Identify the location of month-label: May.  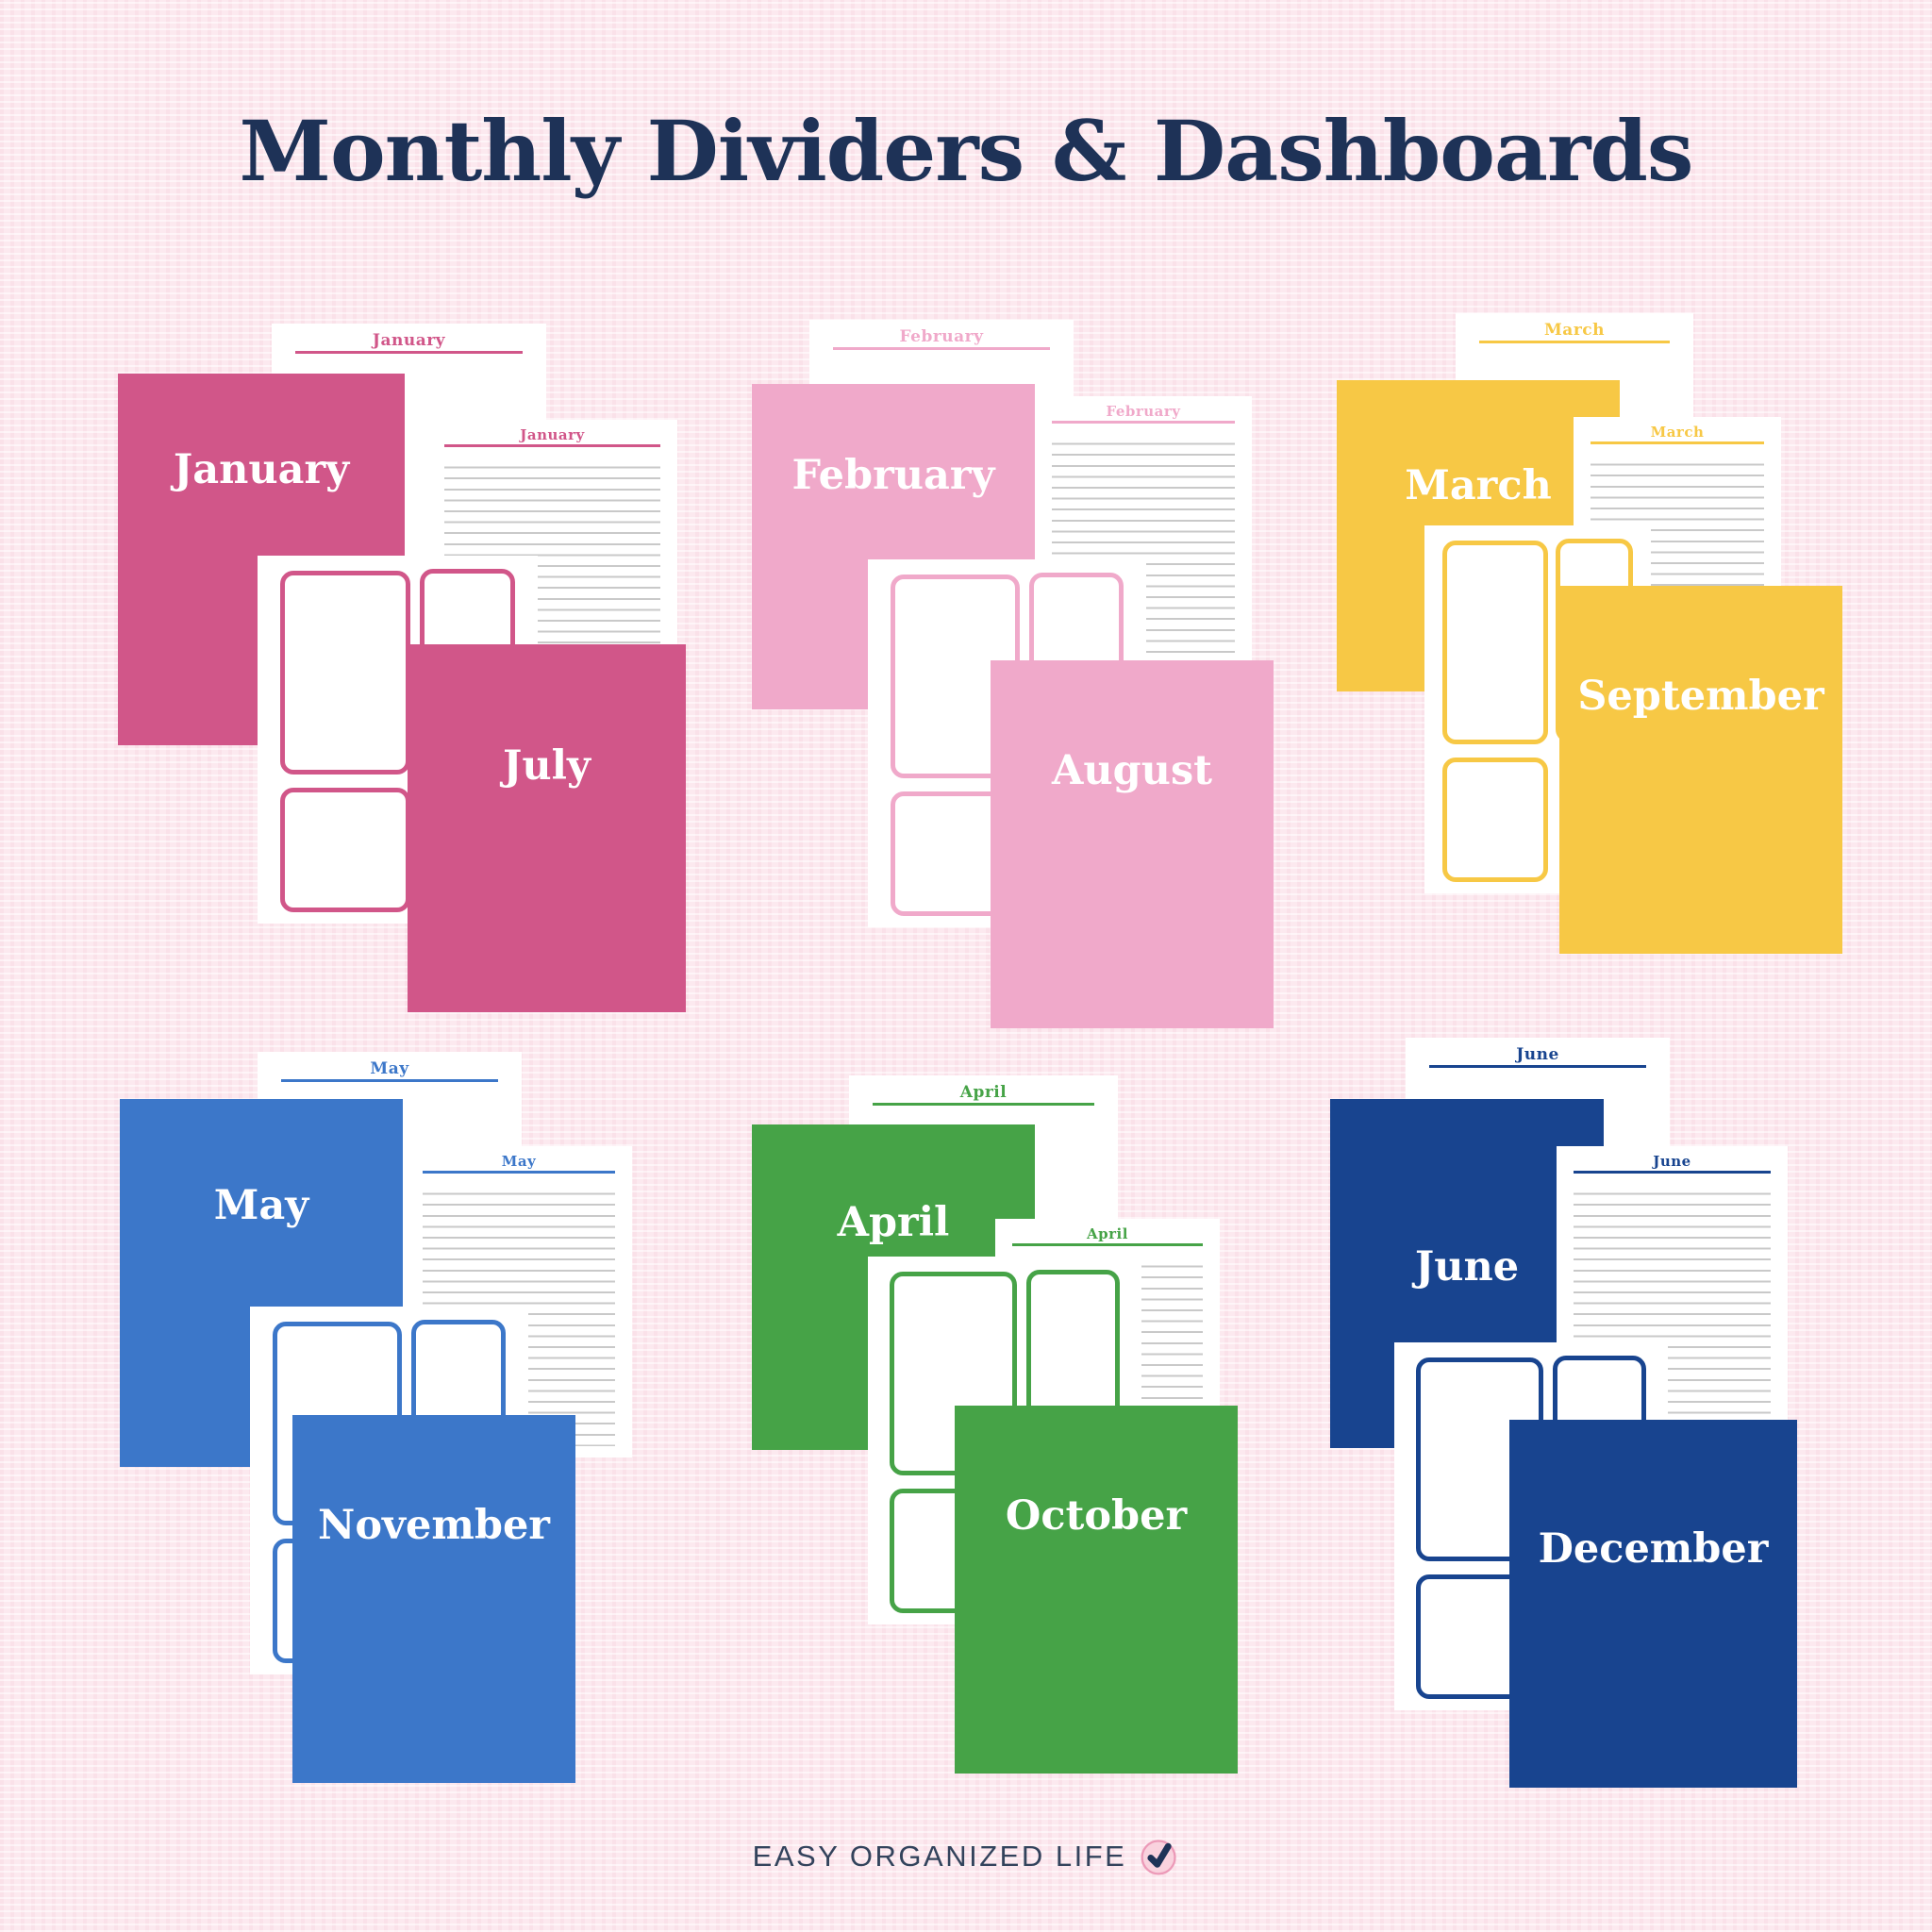
(261, 1206).